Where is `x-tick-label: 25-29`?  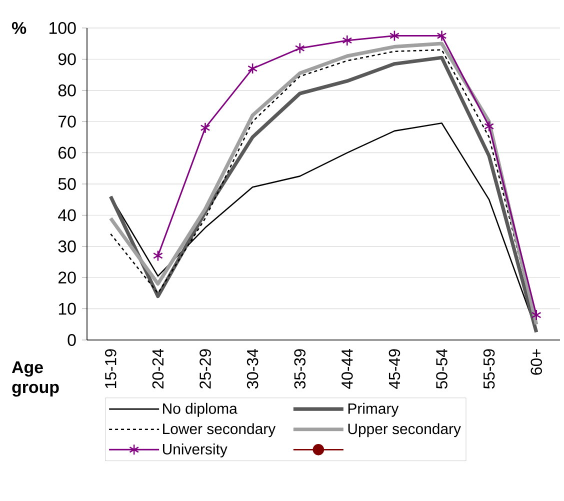
x-tick-label: 25-29 is located at coordinates (205, 368).